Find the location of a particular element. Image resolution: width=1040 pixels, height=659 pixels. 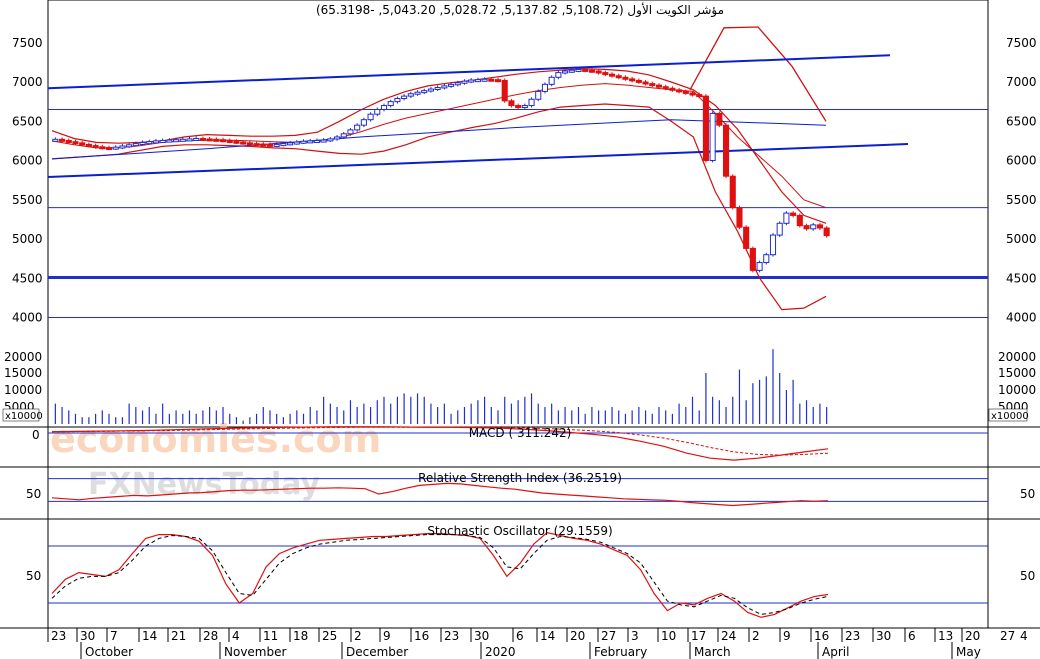

x-day-label: 4 is located at coordinates (236, 636).